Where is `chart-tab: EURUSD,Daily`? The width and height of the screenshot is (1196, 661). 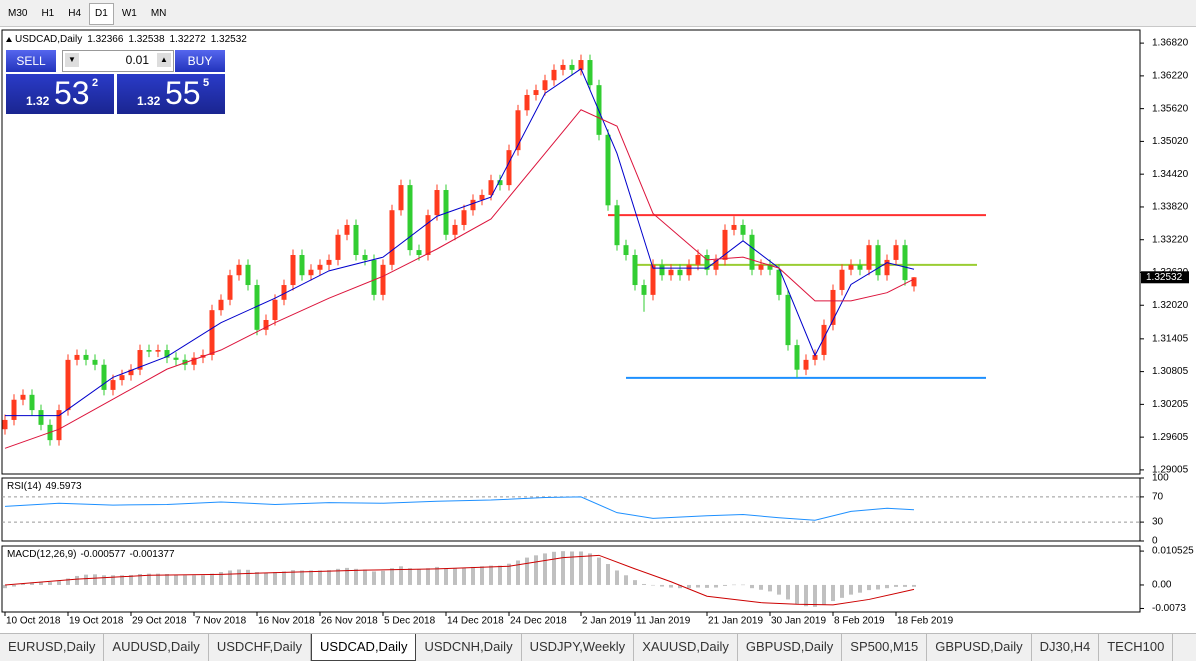 chart-tab: EURUSD,Daily is located at coordinates (52, 647).